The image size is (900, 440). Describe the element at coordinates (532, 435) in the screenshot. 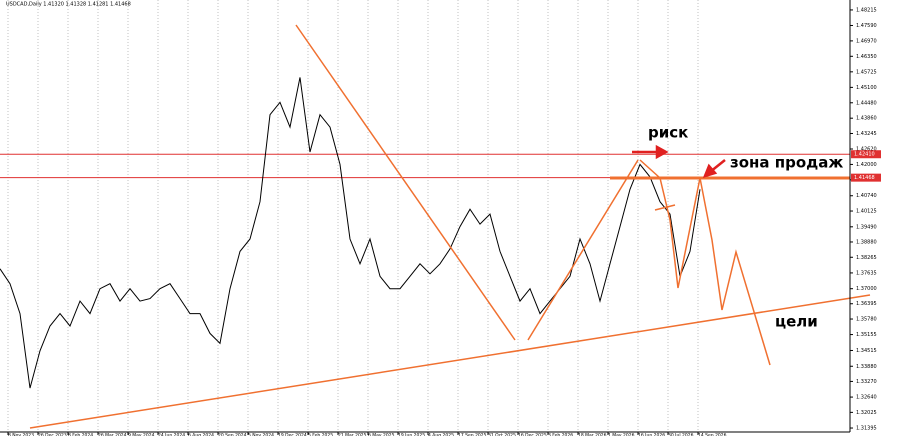

I see `x-tick-label: 16 Dec 2025` at that location.